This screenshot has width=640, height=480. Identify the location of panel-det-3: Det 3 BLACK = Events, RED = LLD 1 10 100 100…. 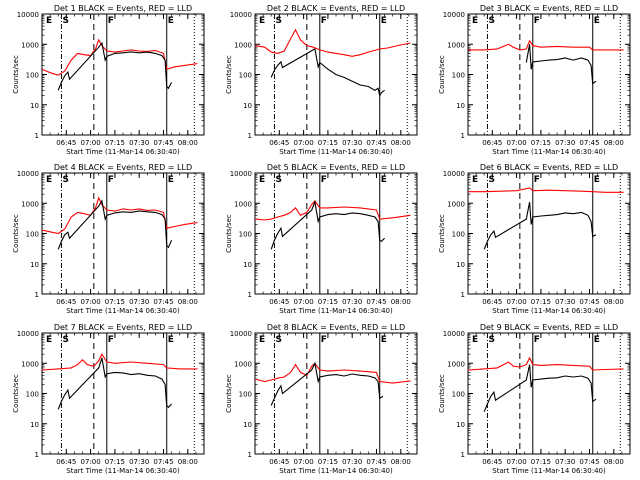
(534, 80).